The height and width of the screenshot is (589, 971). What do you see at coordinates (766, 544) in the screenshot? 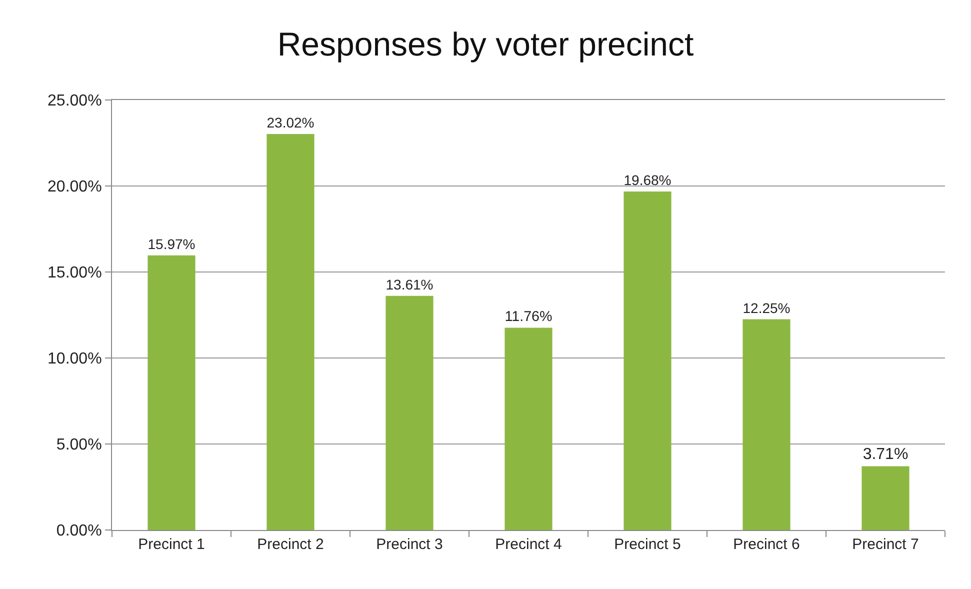
I see `x-tick-label: Precinct 6` at bounding box center [766, 544].